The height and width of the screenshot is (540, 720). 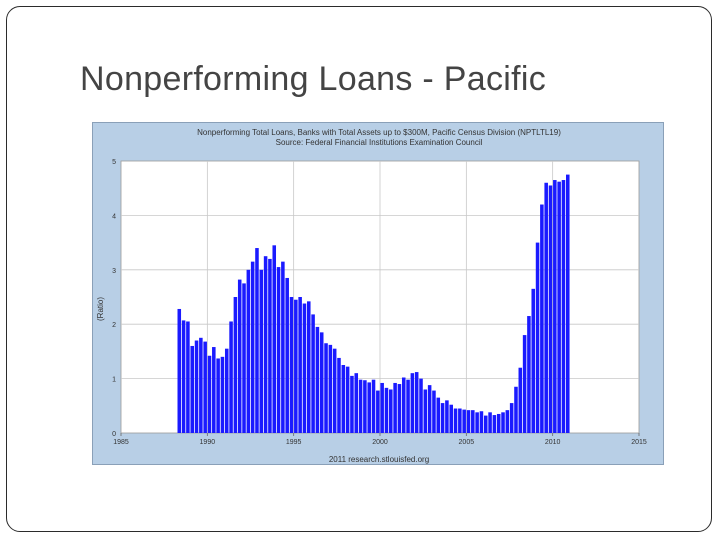 What do you see at coordinates (114, 434) in the screenshot?
I see `y-tick-label: 0` at bounding box center [114, 434].